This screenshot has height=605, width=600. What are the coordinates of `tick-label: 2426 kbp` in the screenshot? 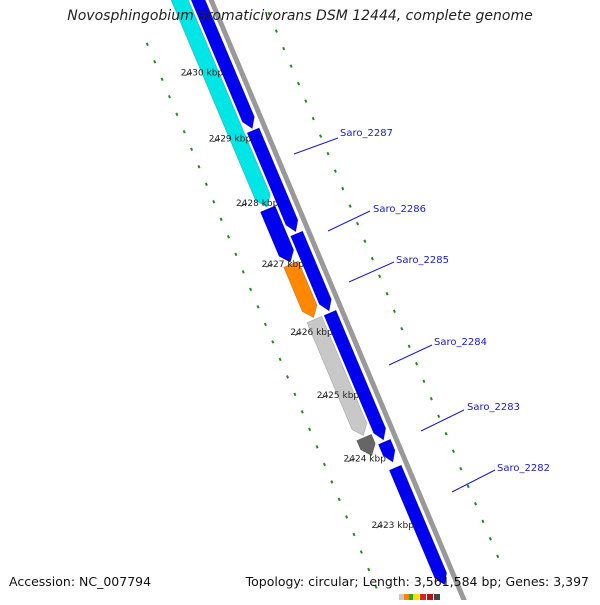 It's located at (311, 333).